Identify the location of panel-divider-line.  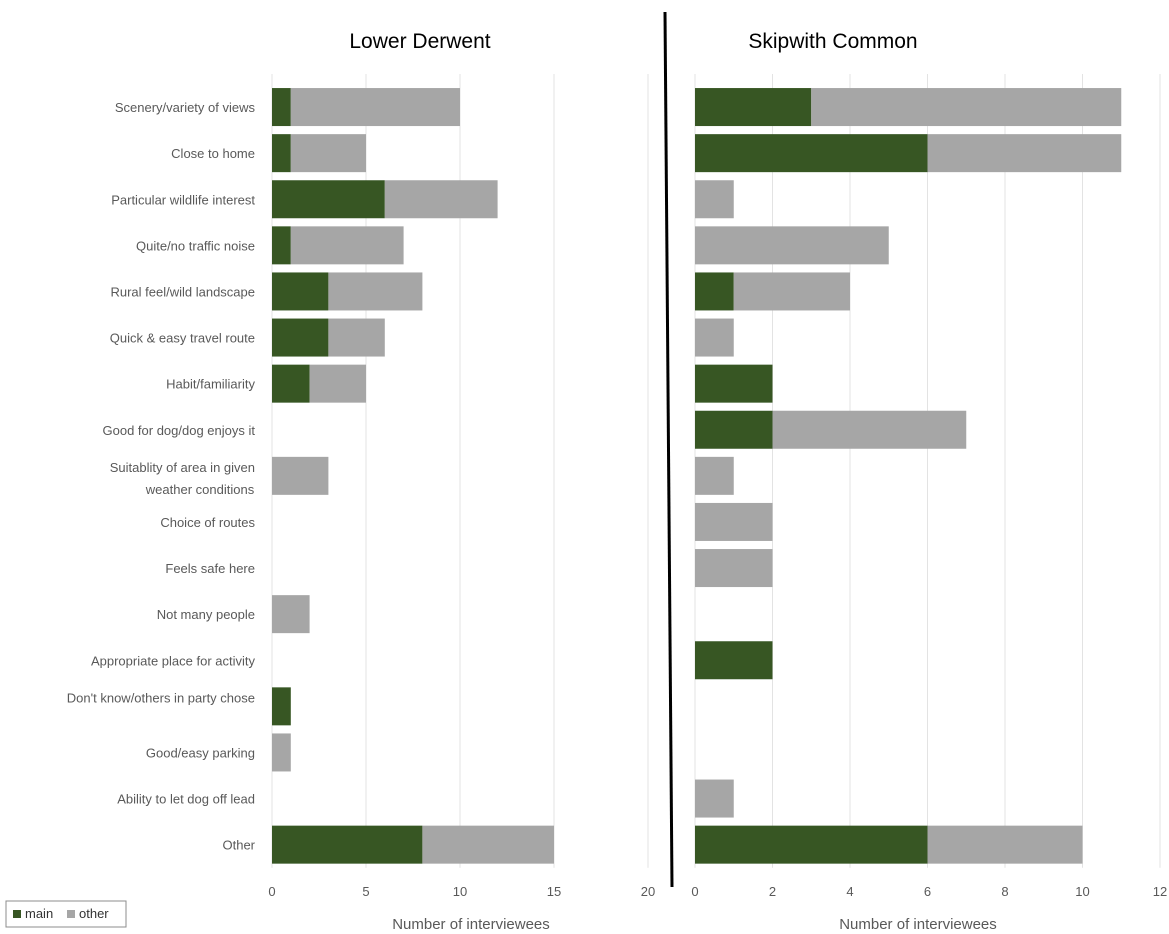
(668, 449).